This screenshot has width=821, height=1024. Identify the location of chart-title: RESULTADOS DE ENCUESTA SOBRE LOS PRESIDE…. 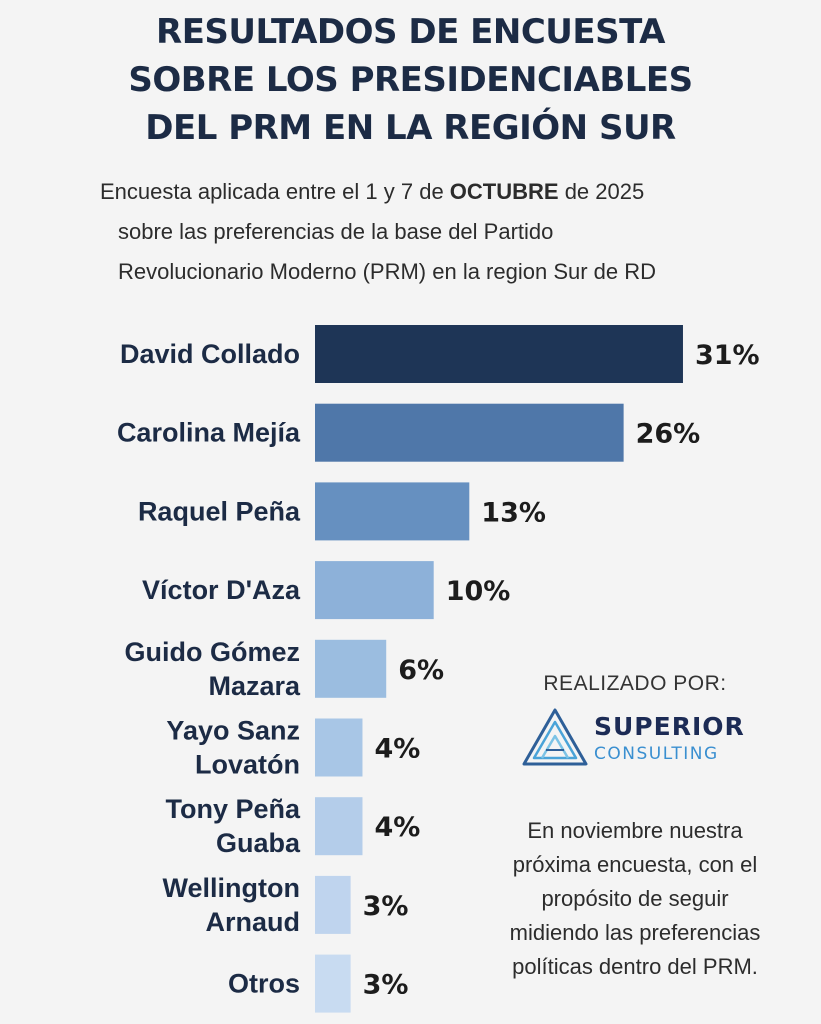
(410, 80).